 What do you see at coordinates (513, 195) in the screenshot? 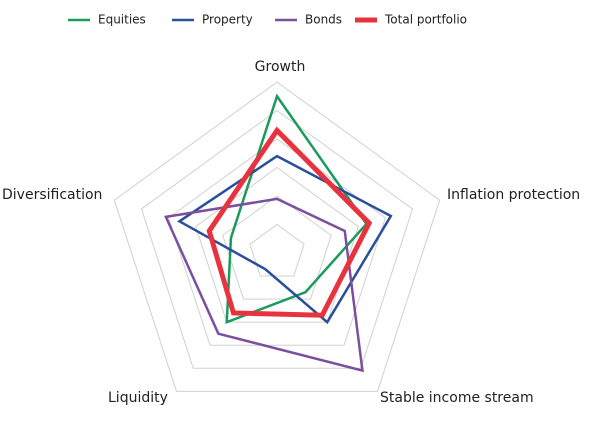
I see `axis-label: Inflation protection` at bounding box center [513, 195].